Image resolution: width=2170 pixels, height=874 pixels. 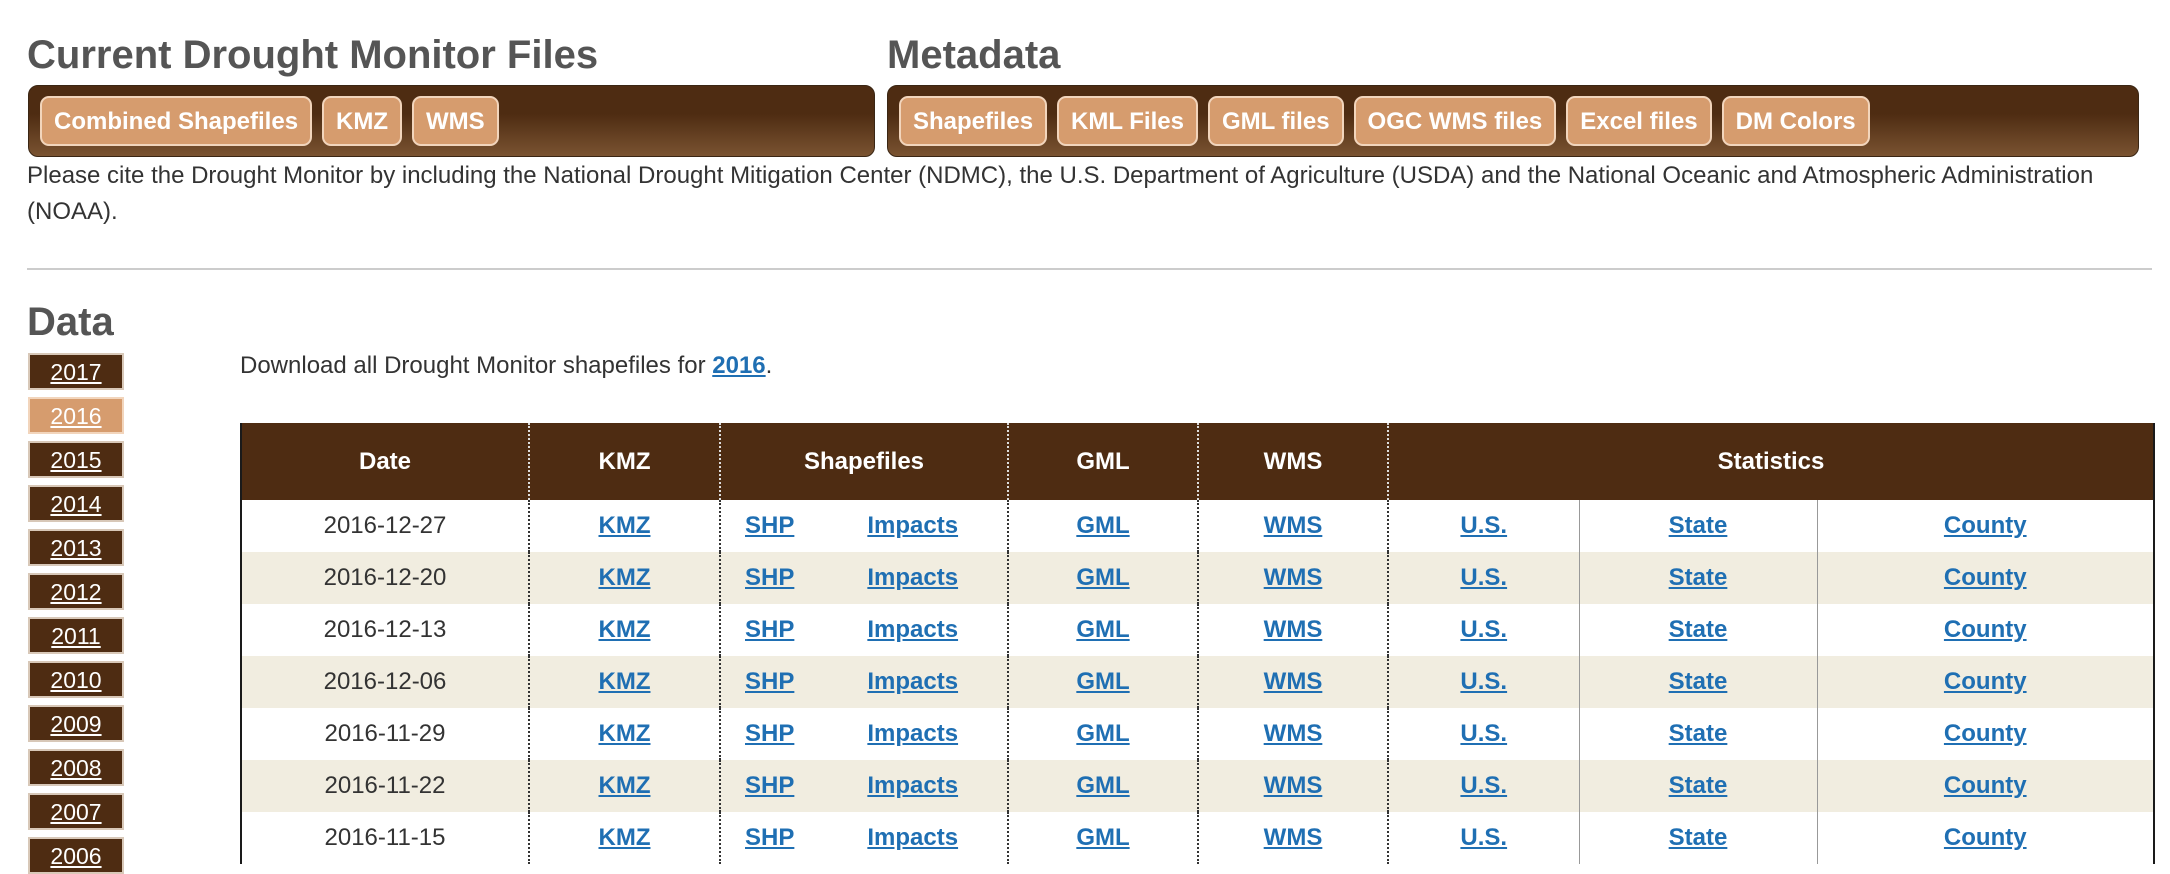 I want to click on year-link: 2009, so click(x=76, y=723).